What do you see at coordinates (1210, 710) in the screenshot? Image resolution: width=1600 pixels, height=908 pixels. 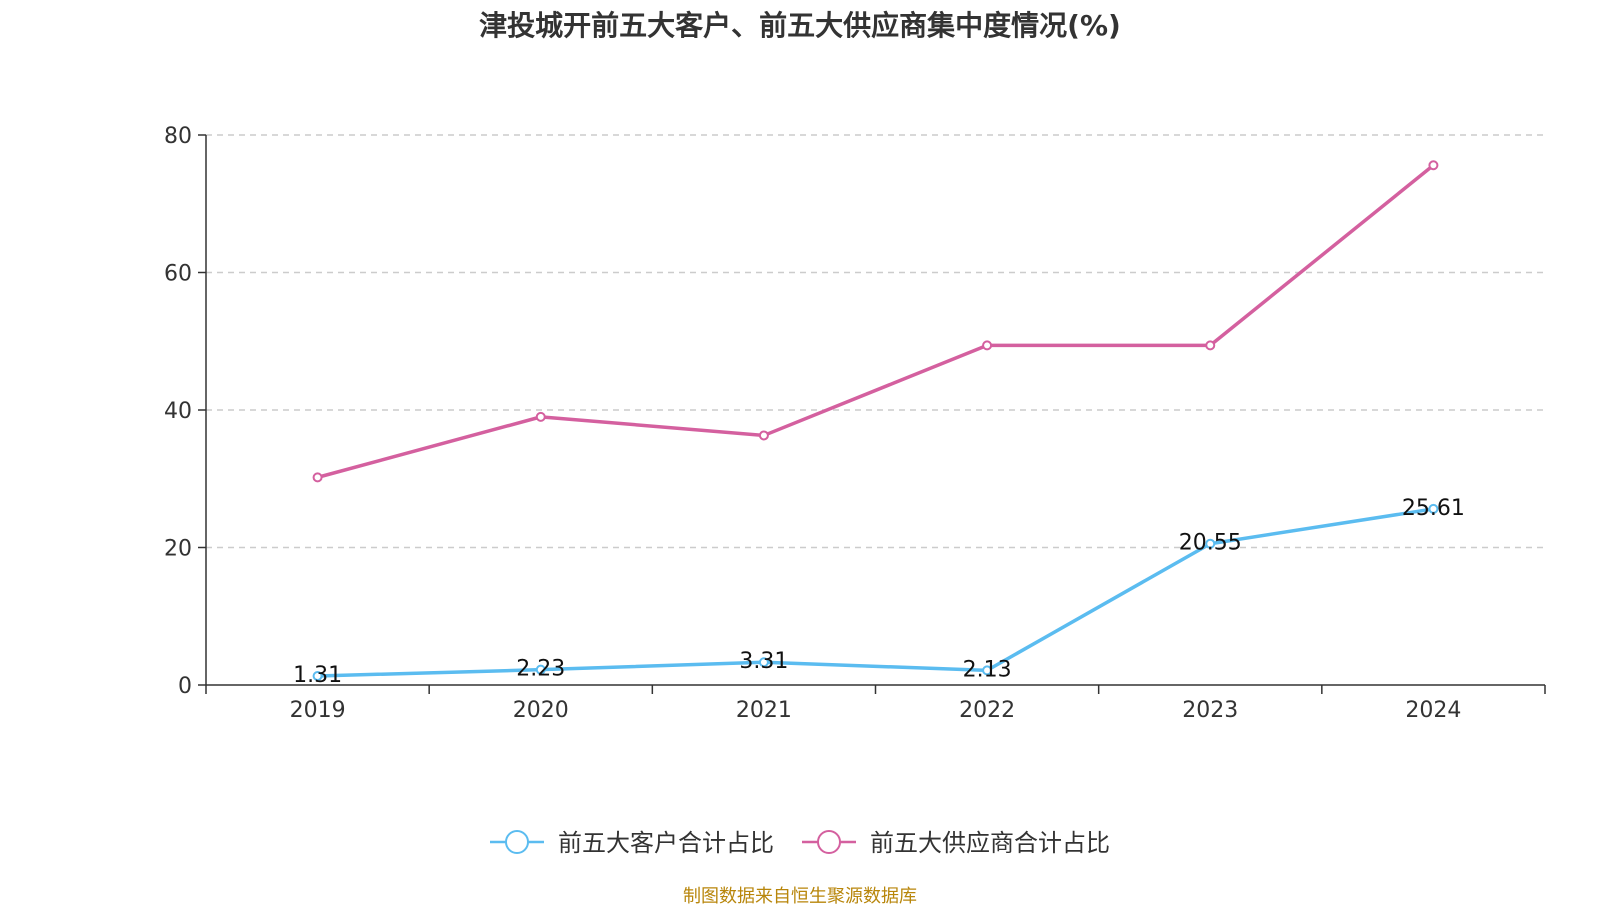 I see `x-tick-label-2023: 2023` at bounding box center [1210, 710].